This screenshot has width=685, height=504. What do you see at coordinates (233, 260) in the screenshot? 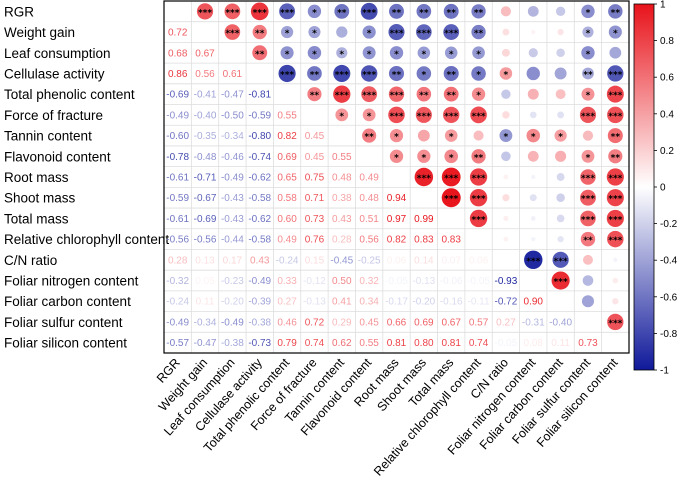
I see `corr-value: 0.17` at bounding box center [233, 260].